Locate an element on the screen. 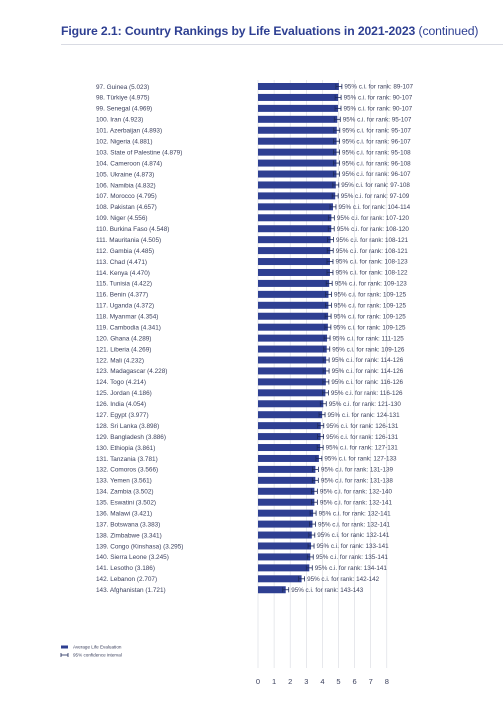  ci-label: 95% c.i. for rank: 127-131 is located at coordinates (362, 448).